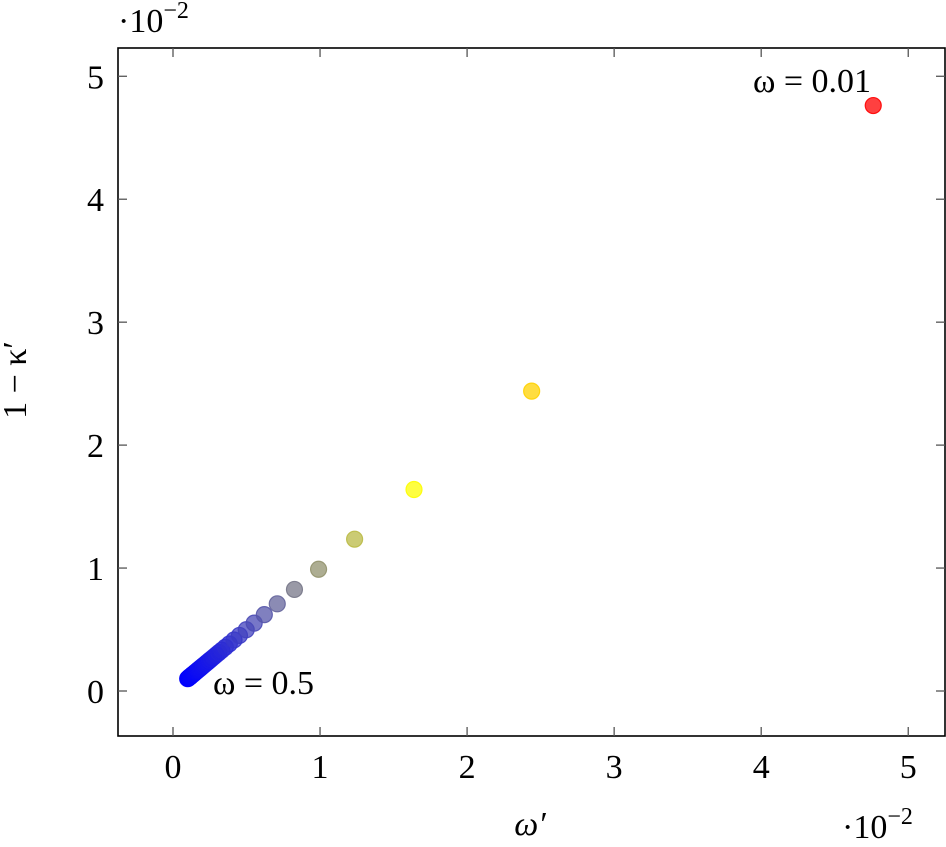 This screenshot has height=847, width=946. What do you see at coordinates (172, 767) in the screenshot?
I see `x-tick-label: 0` at bounding box center [172, 767].